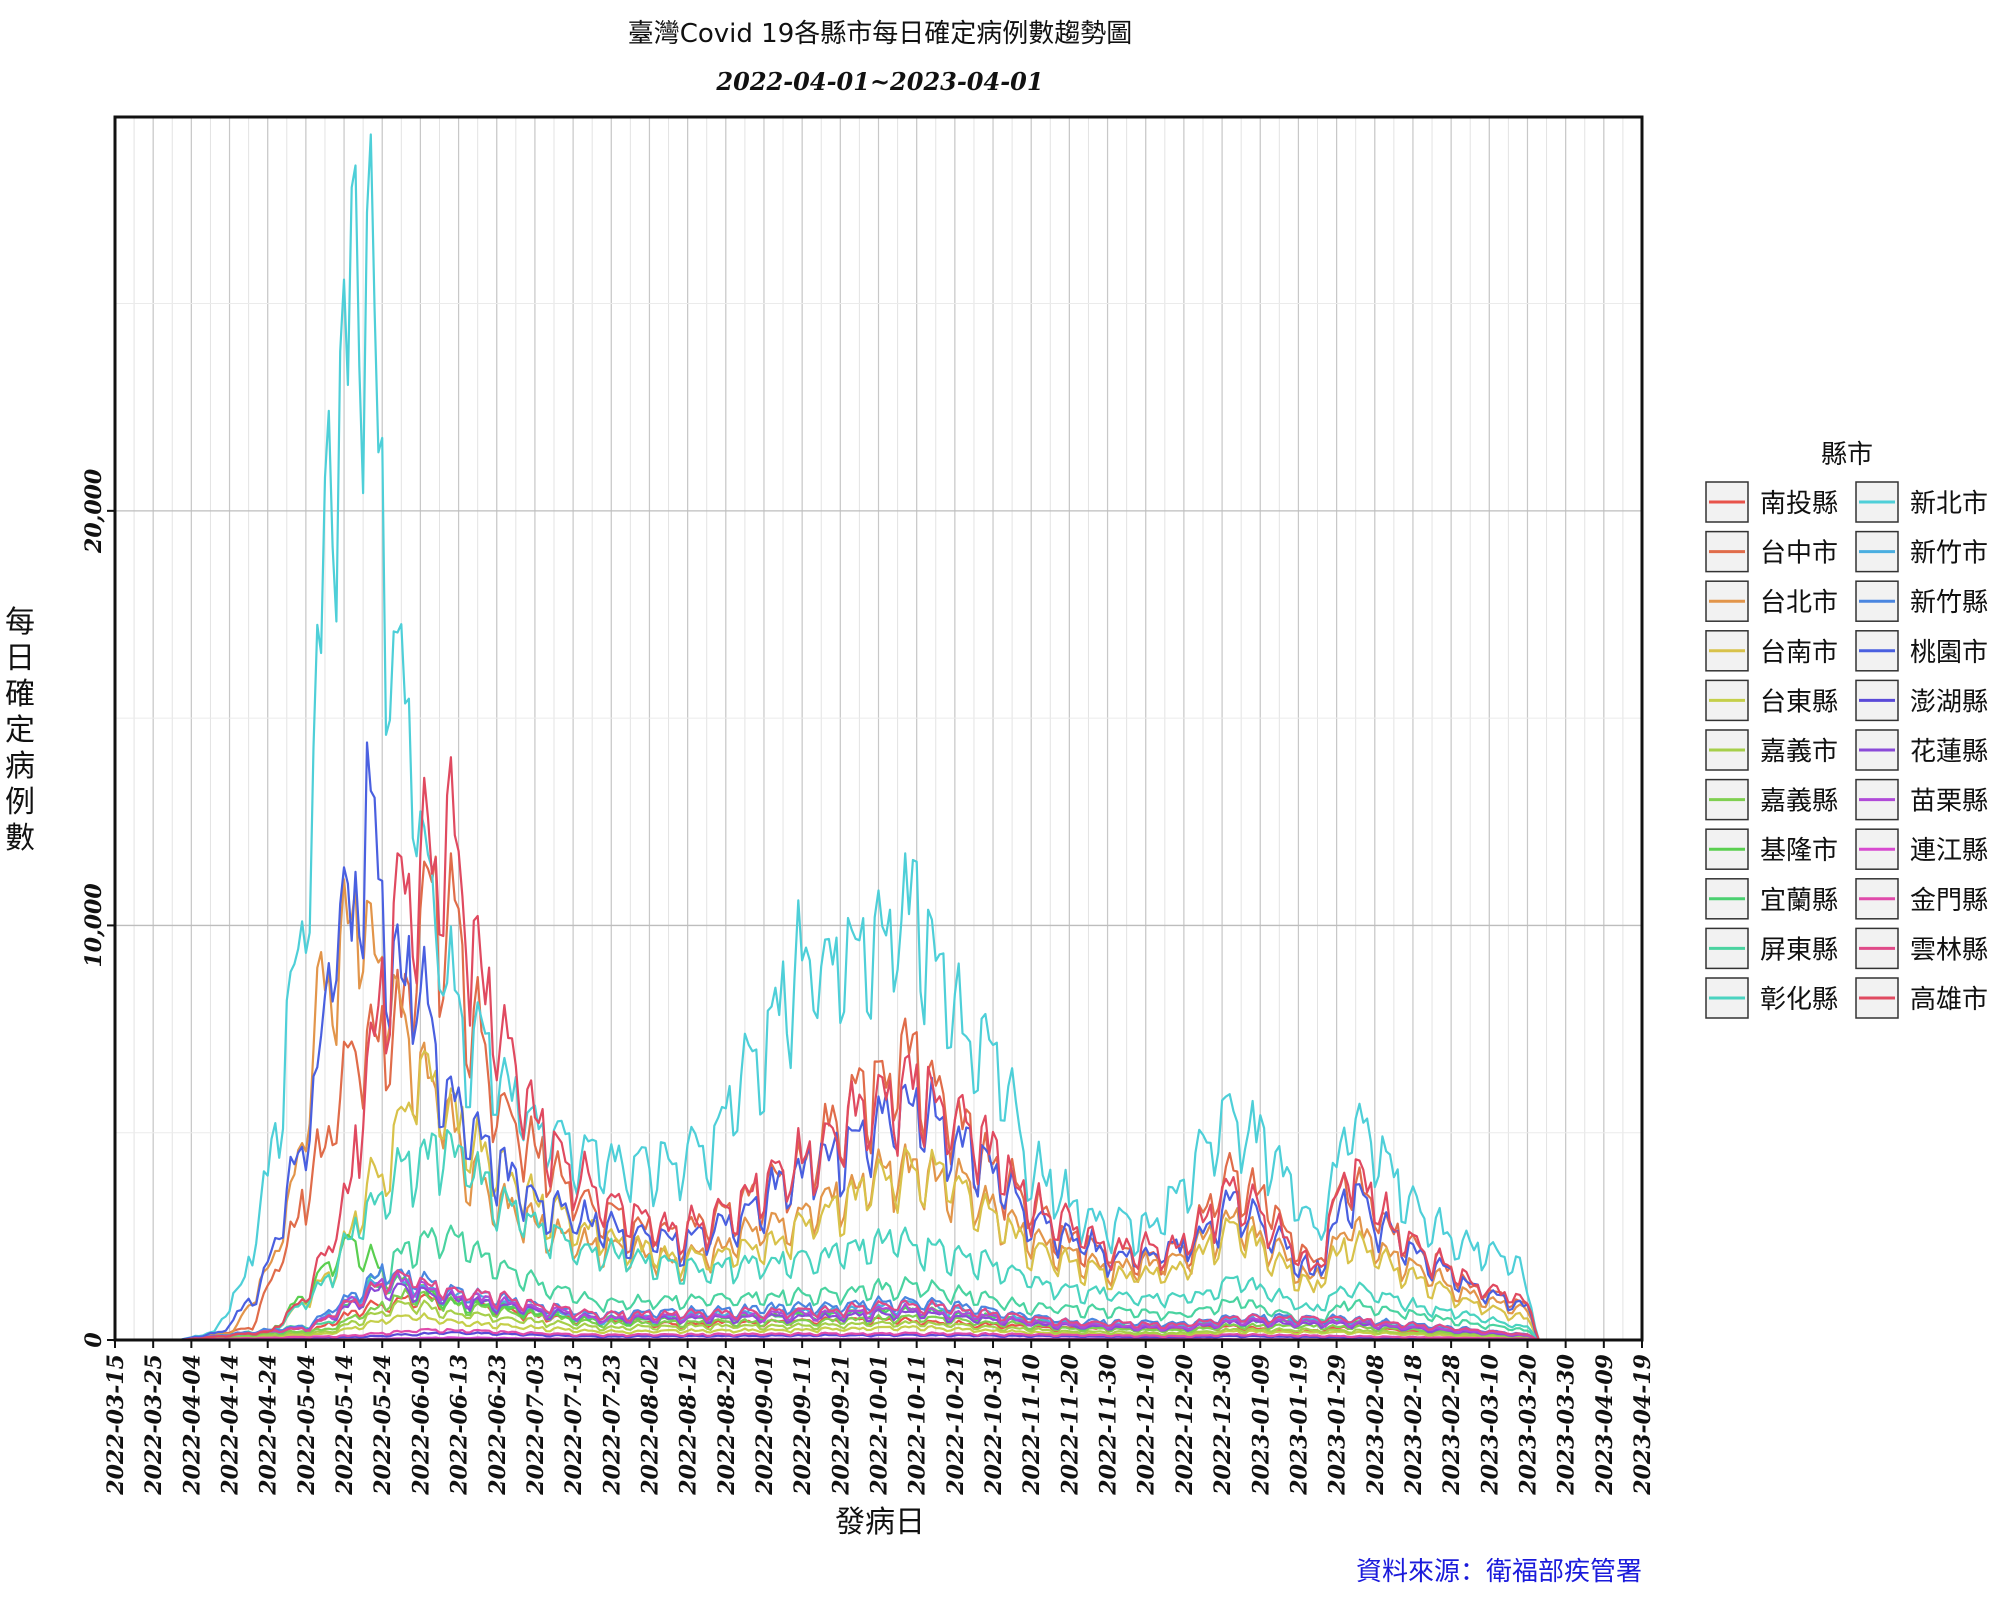 The height and width of the screenshot is (1600, 2000). I want to click on x-tick-label: 2022-10-31, so click(994, 1425).